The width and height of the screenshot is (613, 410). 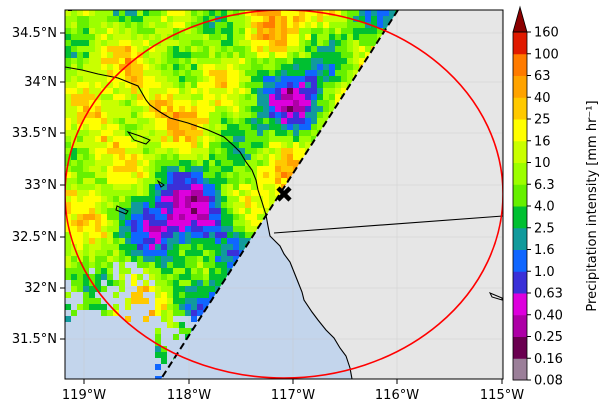 What do you see at coordinates (84, 395) in the screenshot?
I see `lon-tick-label: 119°W` at bounding box center [84, 395].